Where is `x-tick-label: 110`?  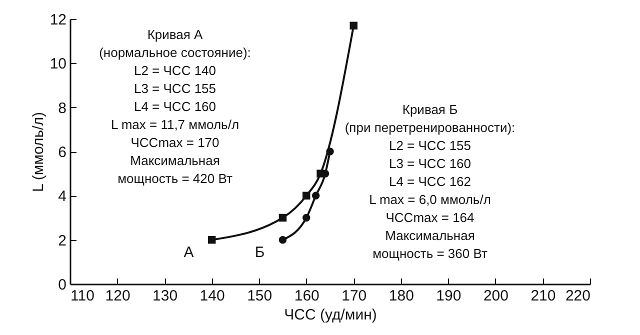
x-tick-label: 110 is located at coordinates (82, 296).